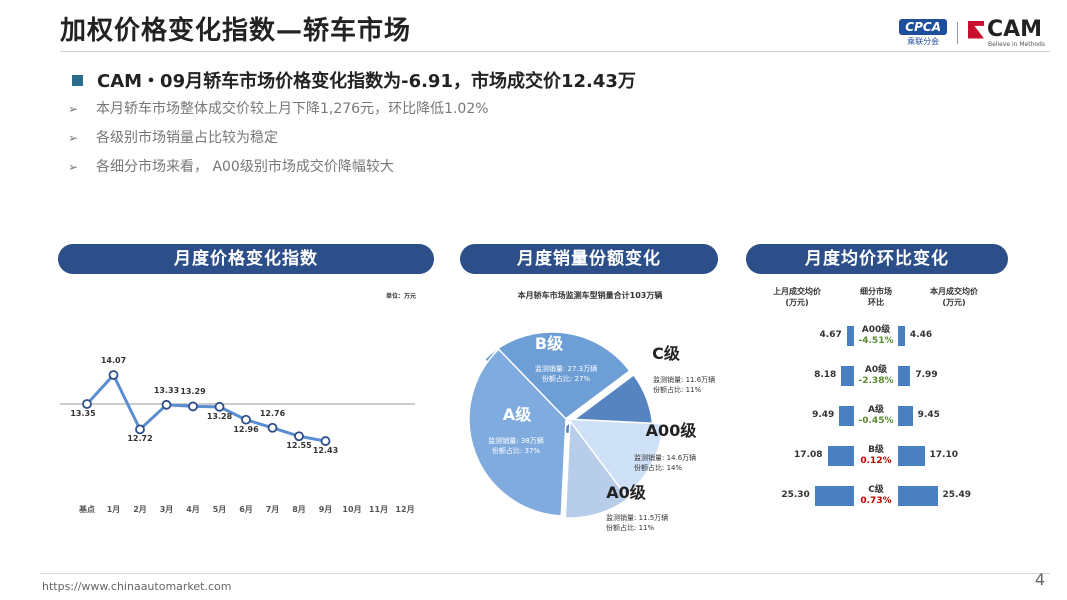 The height and width of the screenshot is (600, 1067). What do you see at coordinates (876, 297) in the screenshot?
I see `table-header: 细分市场 环比` at bounding box center [876, 297].